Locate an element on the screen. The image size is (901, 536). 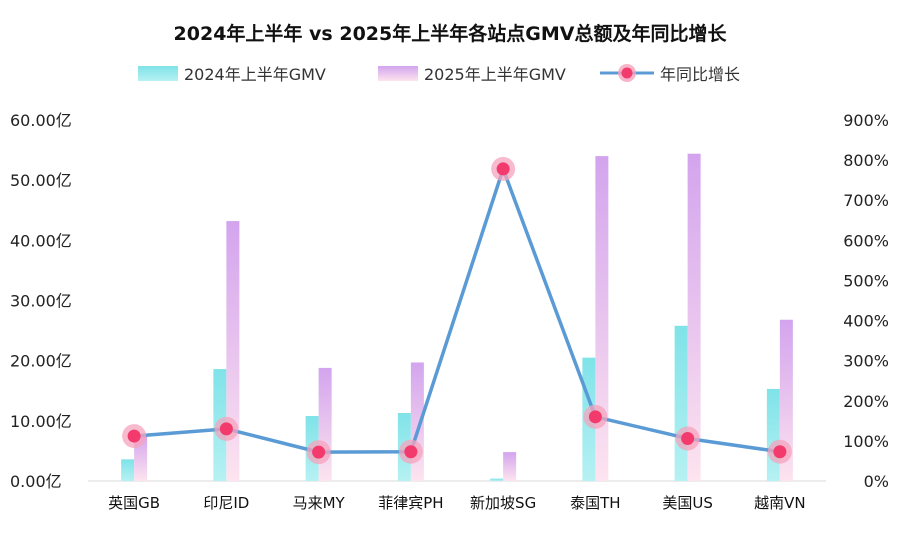
y-right-tick-label: 400% is located at coordinates (866, 321).